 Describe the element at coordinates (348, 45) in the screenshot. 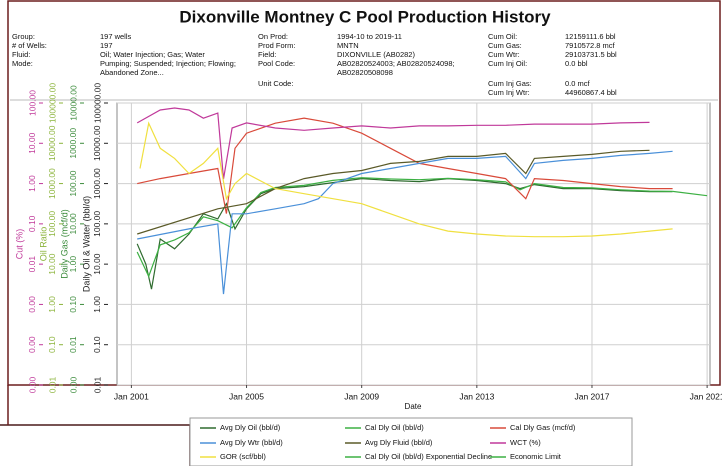

I see `info-value: MNTN` at that location.